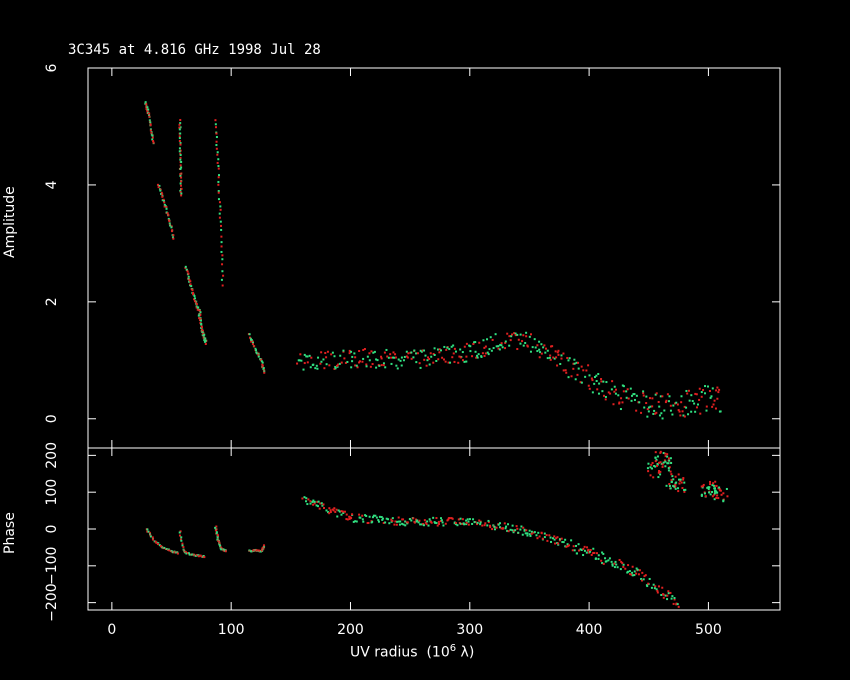 Image resolution: width=850 pixels, height=680 pixels. I want to click on x-tick-label: 400, so click(589, 630).